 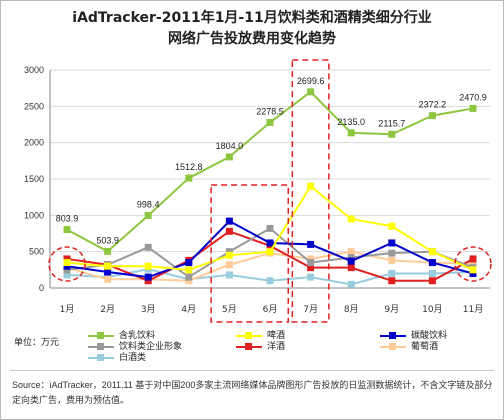 What do you see at coordinates (34, 106) in the screenshot?
I see `y-tick-label: 2500` at bounding box center [34, 106].